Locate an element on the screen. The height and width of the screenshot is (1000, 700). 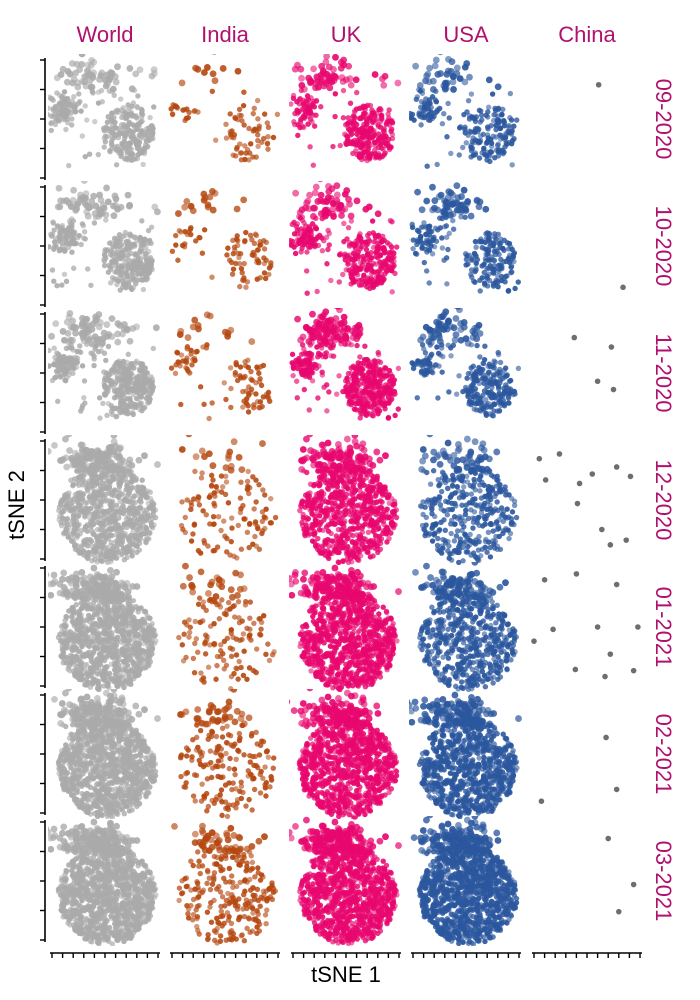
column-label-uk: UK is located at coordinates (346, 34).